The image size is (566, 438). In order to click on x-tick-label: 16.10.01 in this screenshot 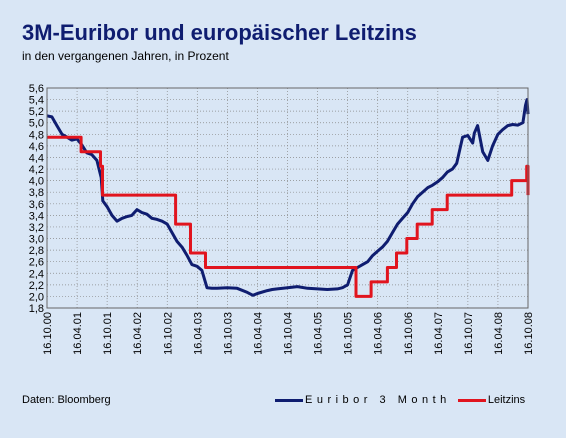, I will do `click(108, 333)`.